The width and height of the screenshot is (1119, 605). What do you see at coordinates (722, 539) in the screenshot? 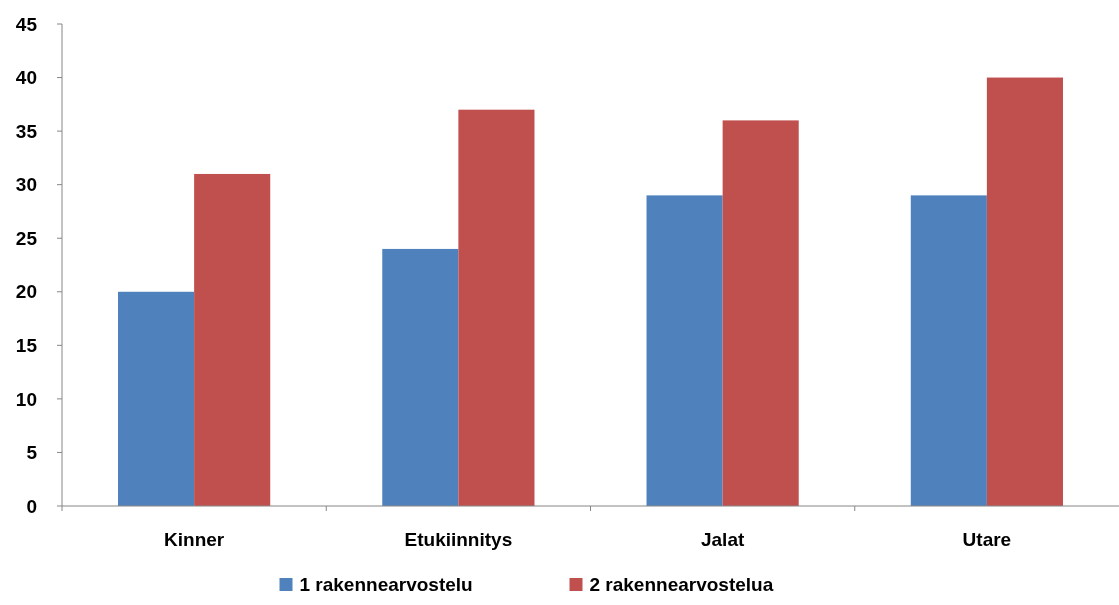
I see `x-tick-label: Jalat` at bounding box center [722, 539].